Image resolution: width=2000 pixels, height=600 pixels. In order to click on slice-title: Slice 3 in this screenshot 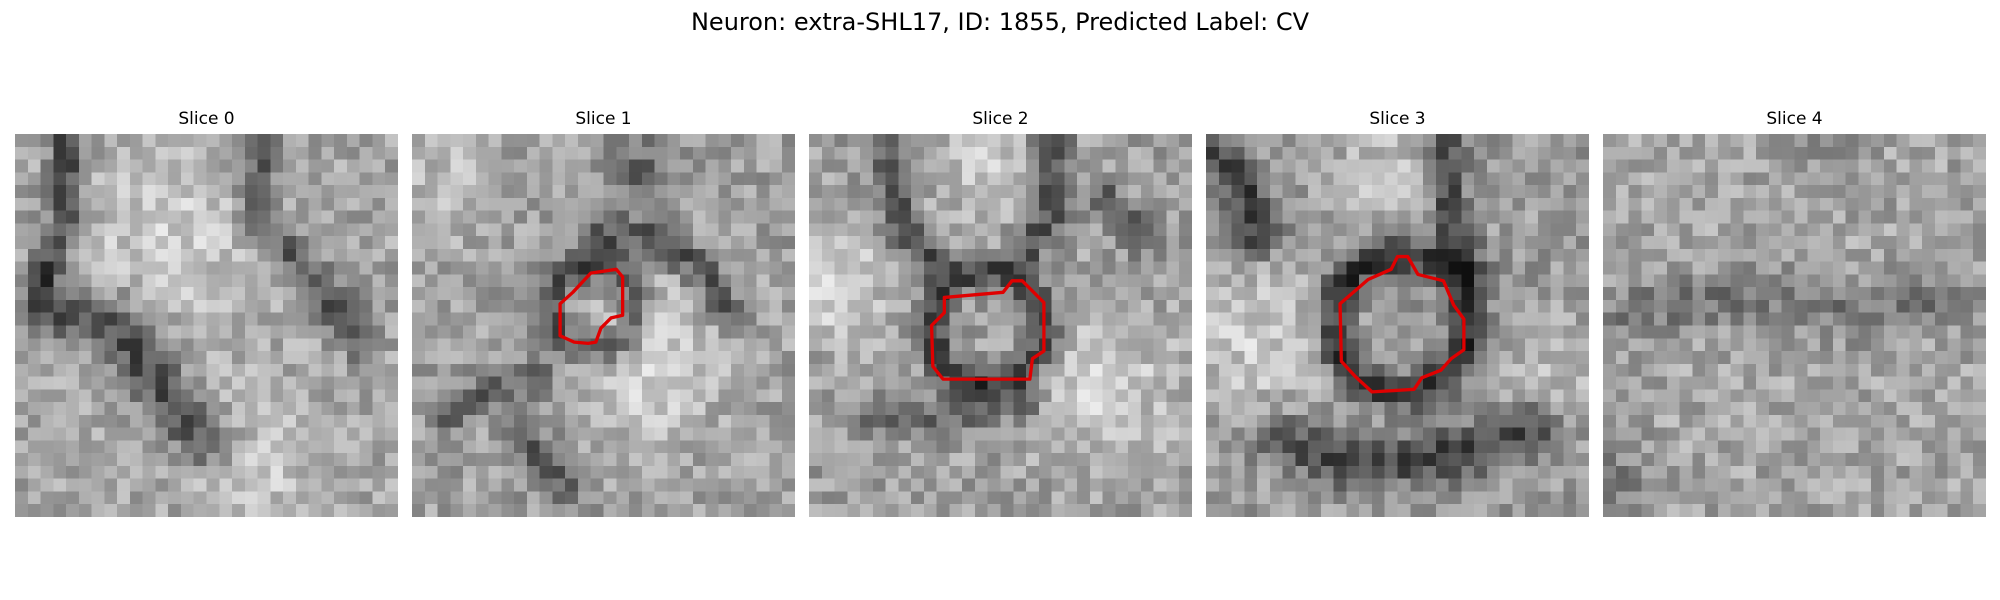, I will do `click(1397, 119)`.